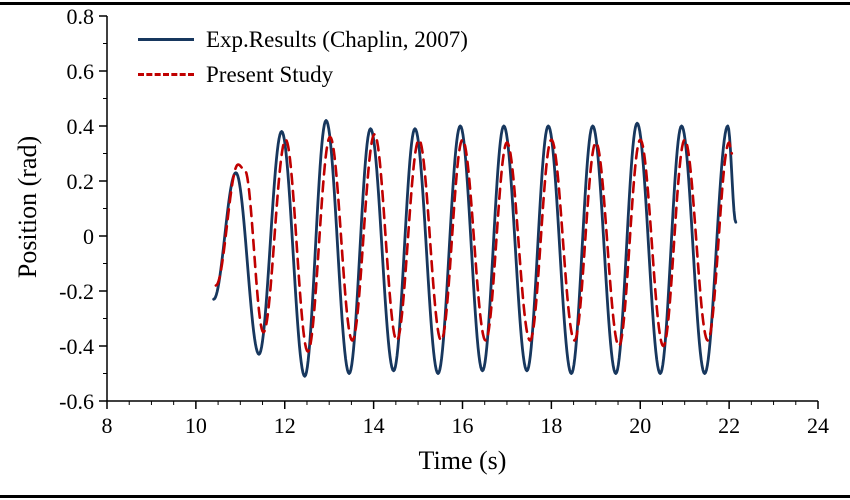 The image size is (850, 500). Describe the element at coordinates (81, 71) in the screenshot. I see `y-tick-label: 0.6` at that location.